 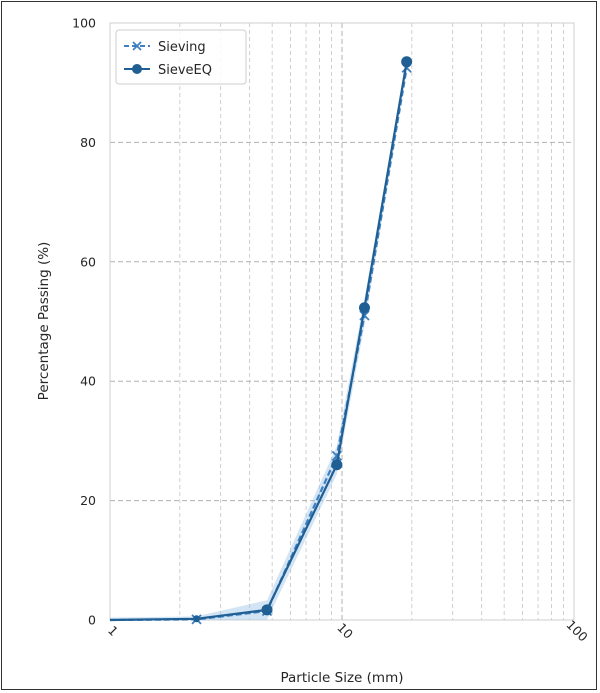 What do you see at coordinates (88, 142) in the screenshot?
I see `y-tick-label: 80` at bounding box center [88, 142].